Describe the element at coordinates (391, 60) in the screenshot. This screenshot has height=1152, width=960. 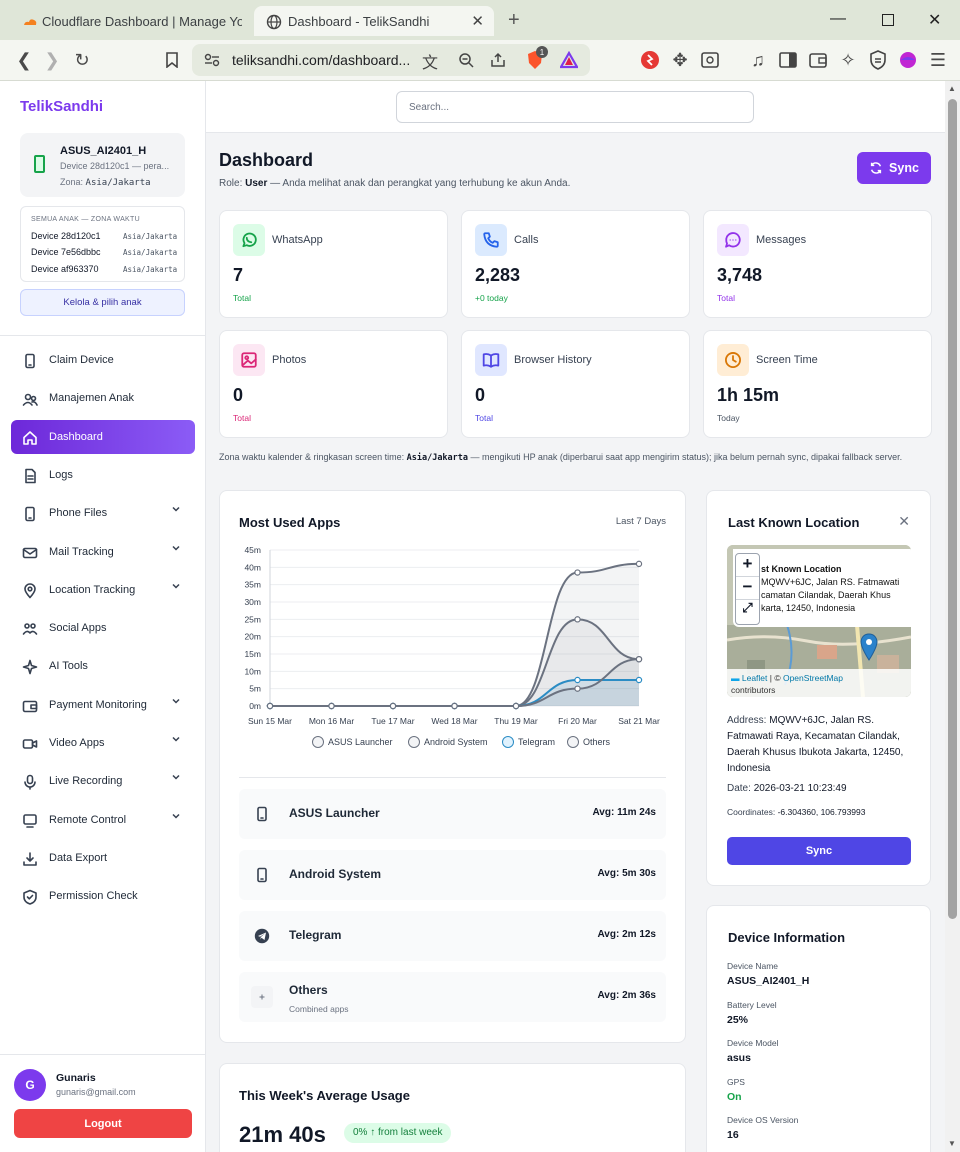
I see `address-bar: teliksandhi.com/dashboard... 文 1` at that location.